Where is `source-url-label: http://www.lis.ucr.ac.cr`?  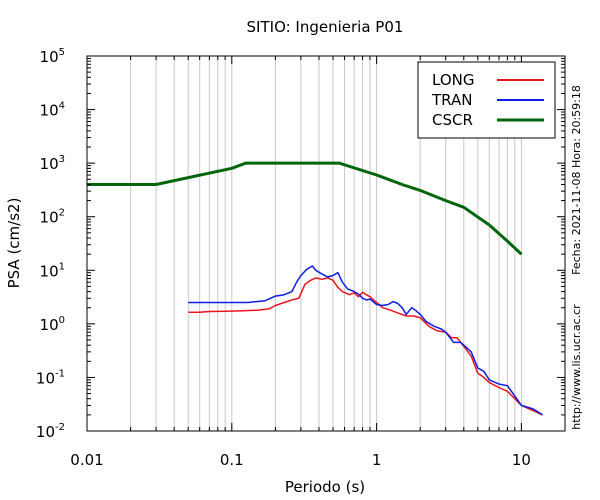 source-url-label: http://www.lis.ucr.ac.cr is located at coordinates (576, 367).